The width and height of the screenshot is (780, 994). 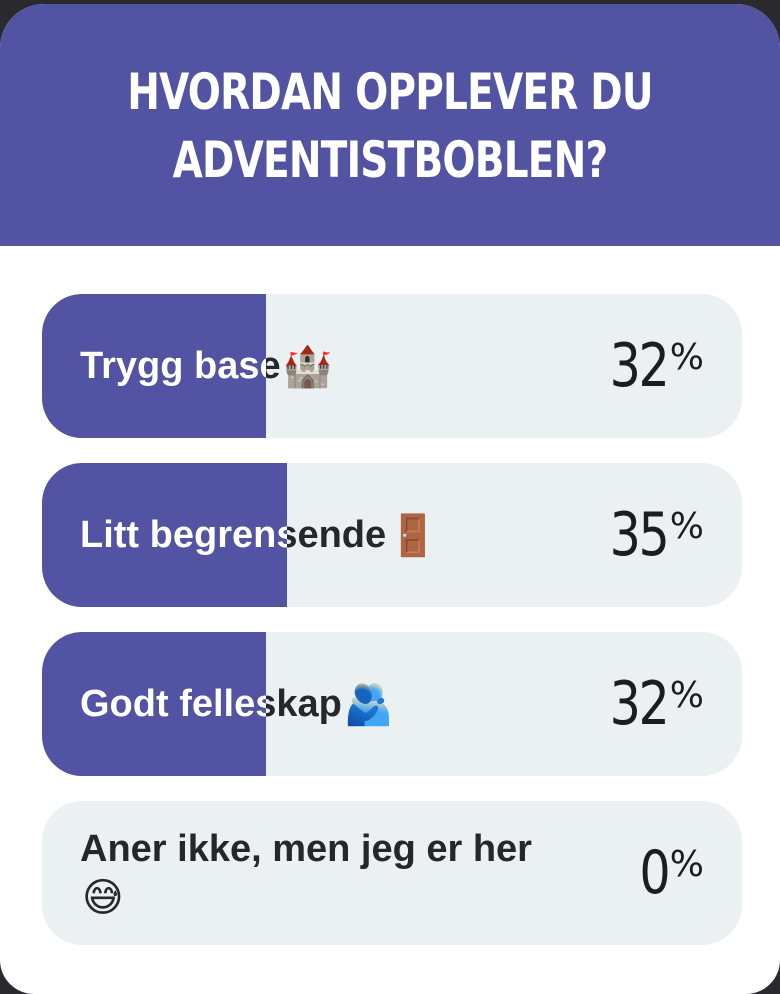 I want to click on poll-option-label-overlay: Litt begrensende🚪, so click(x=183, y=534).